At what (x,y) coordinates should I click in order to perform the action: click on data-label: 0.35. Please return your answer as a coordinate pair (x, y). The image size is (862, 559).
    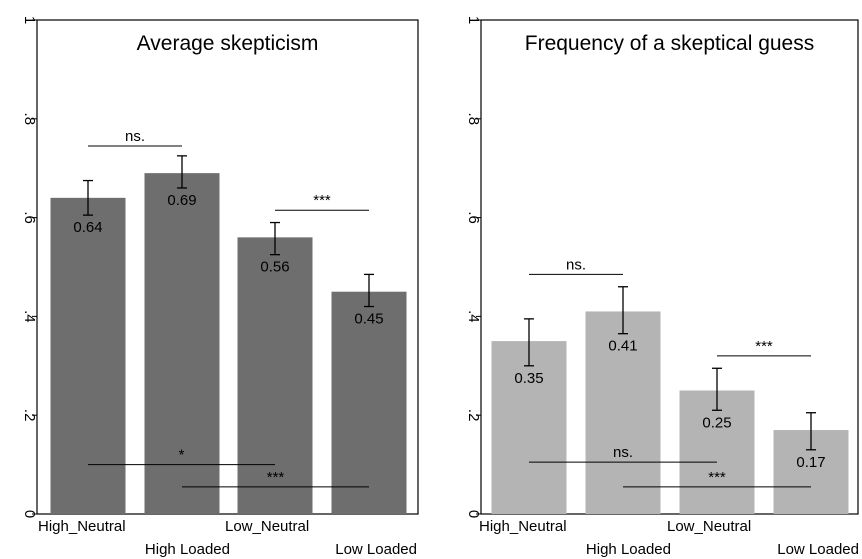
    Looking at the image, I should click on (528, 378).